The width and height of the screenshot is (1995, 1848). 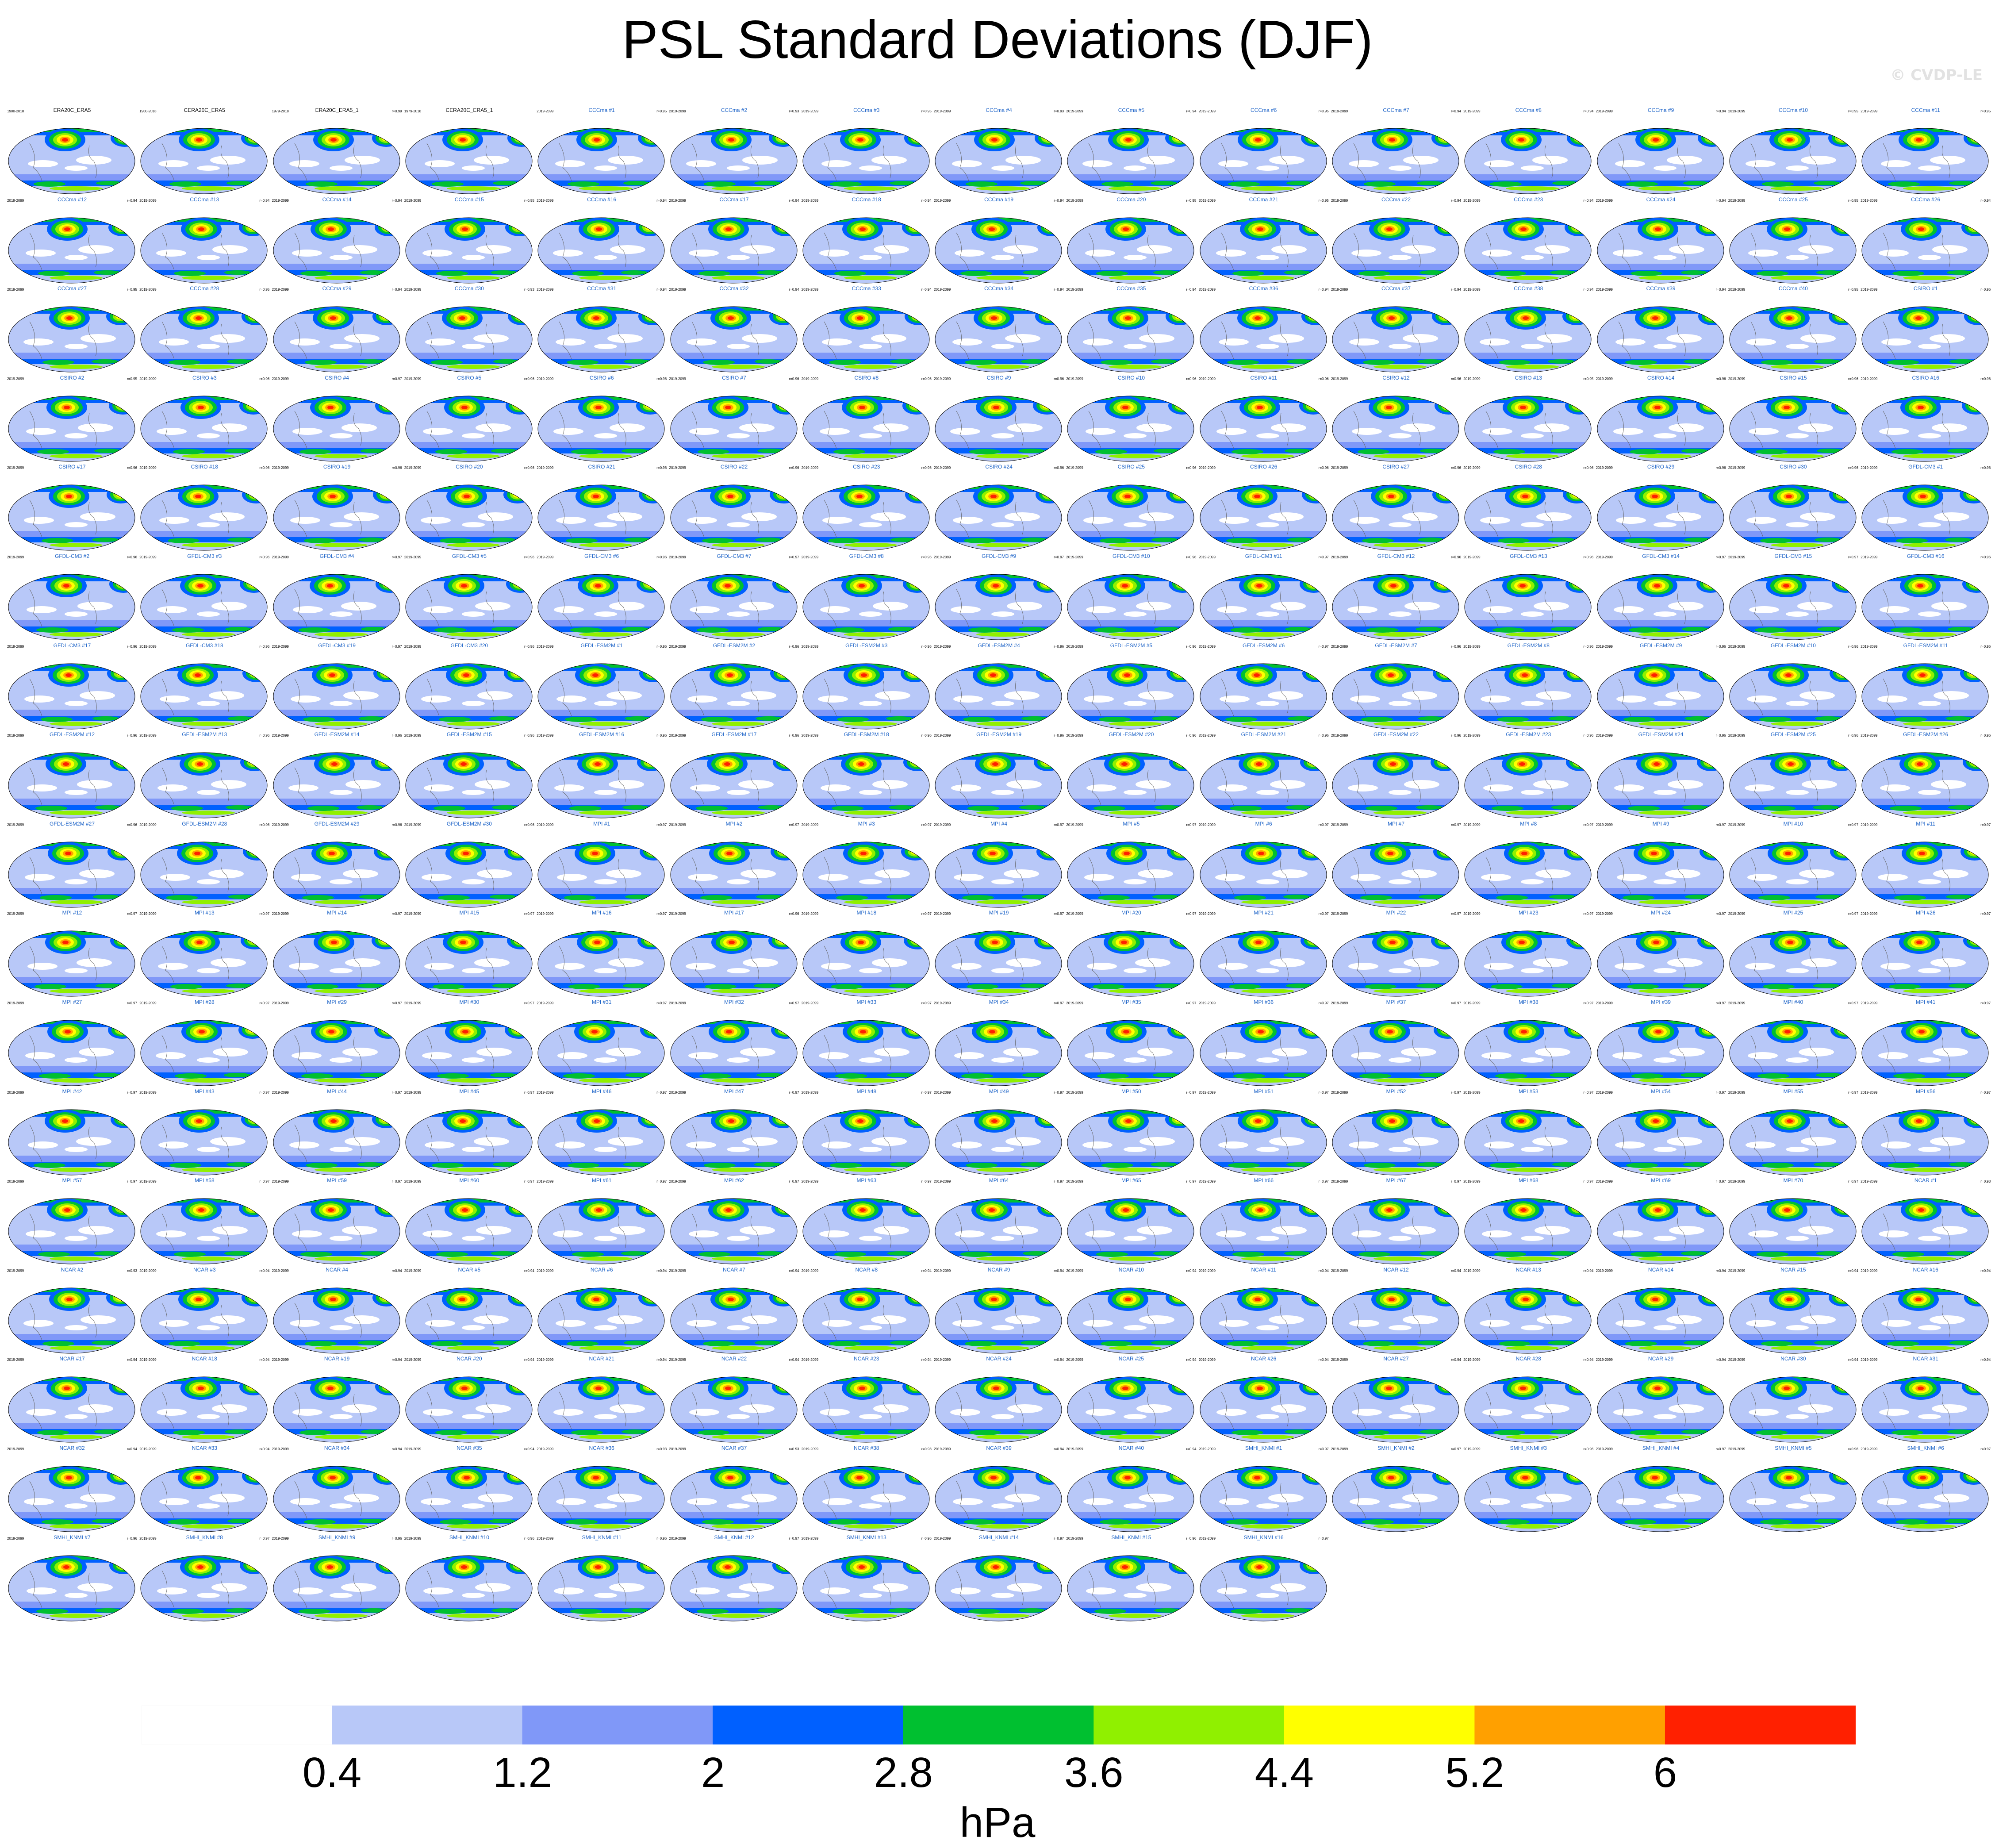 I want to click on panel-title: GFDL-CM3 #9, so click(x=999, y=556).